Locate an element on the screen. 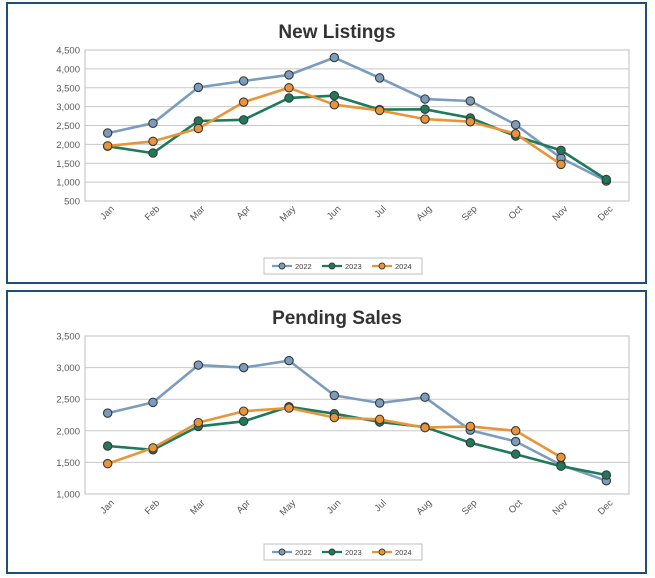  y-tick-label: 4,500 is located at coordinates (68, 51).